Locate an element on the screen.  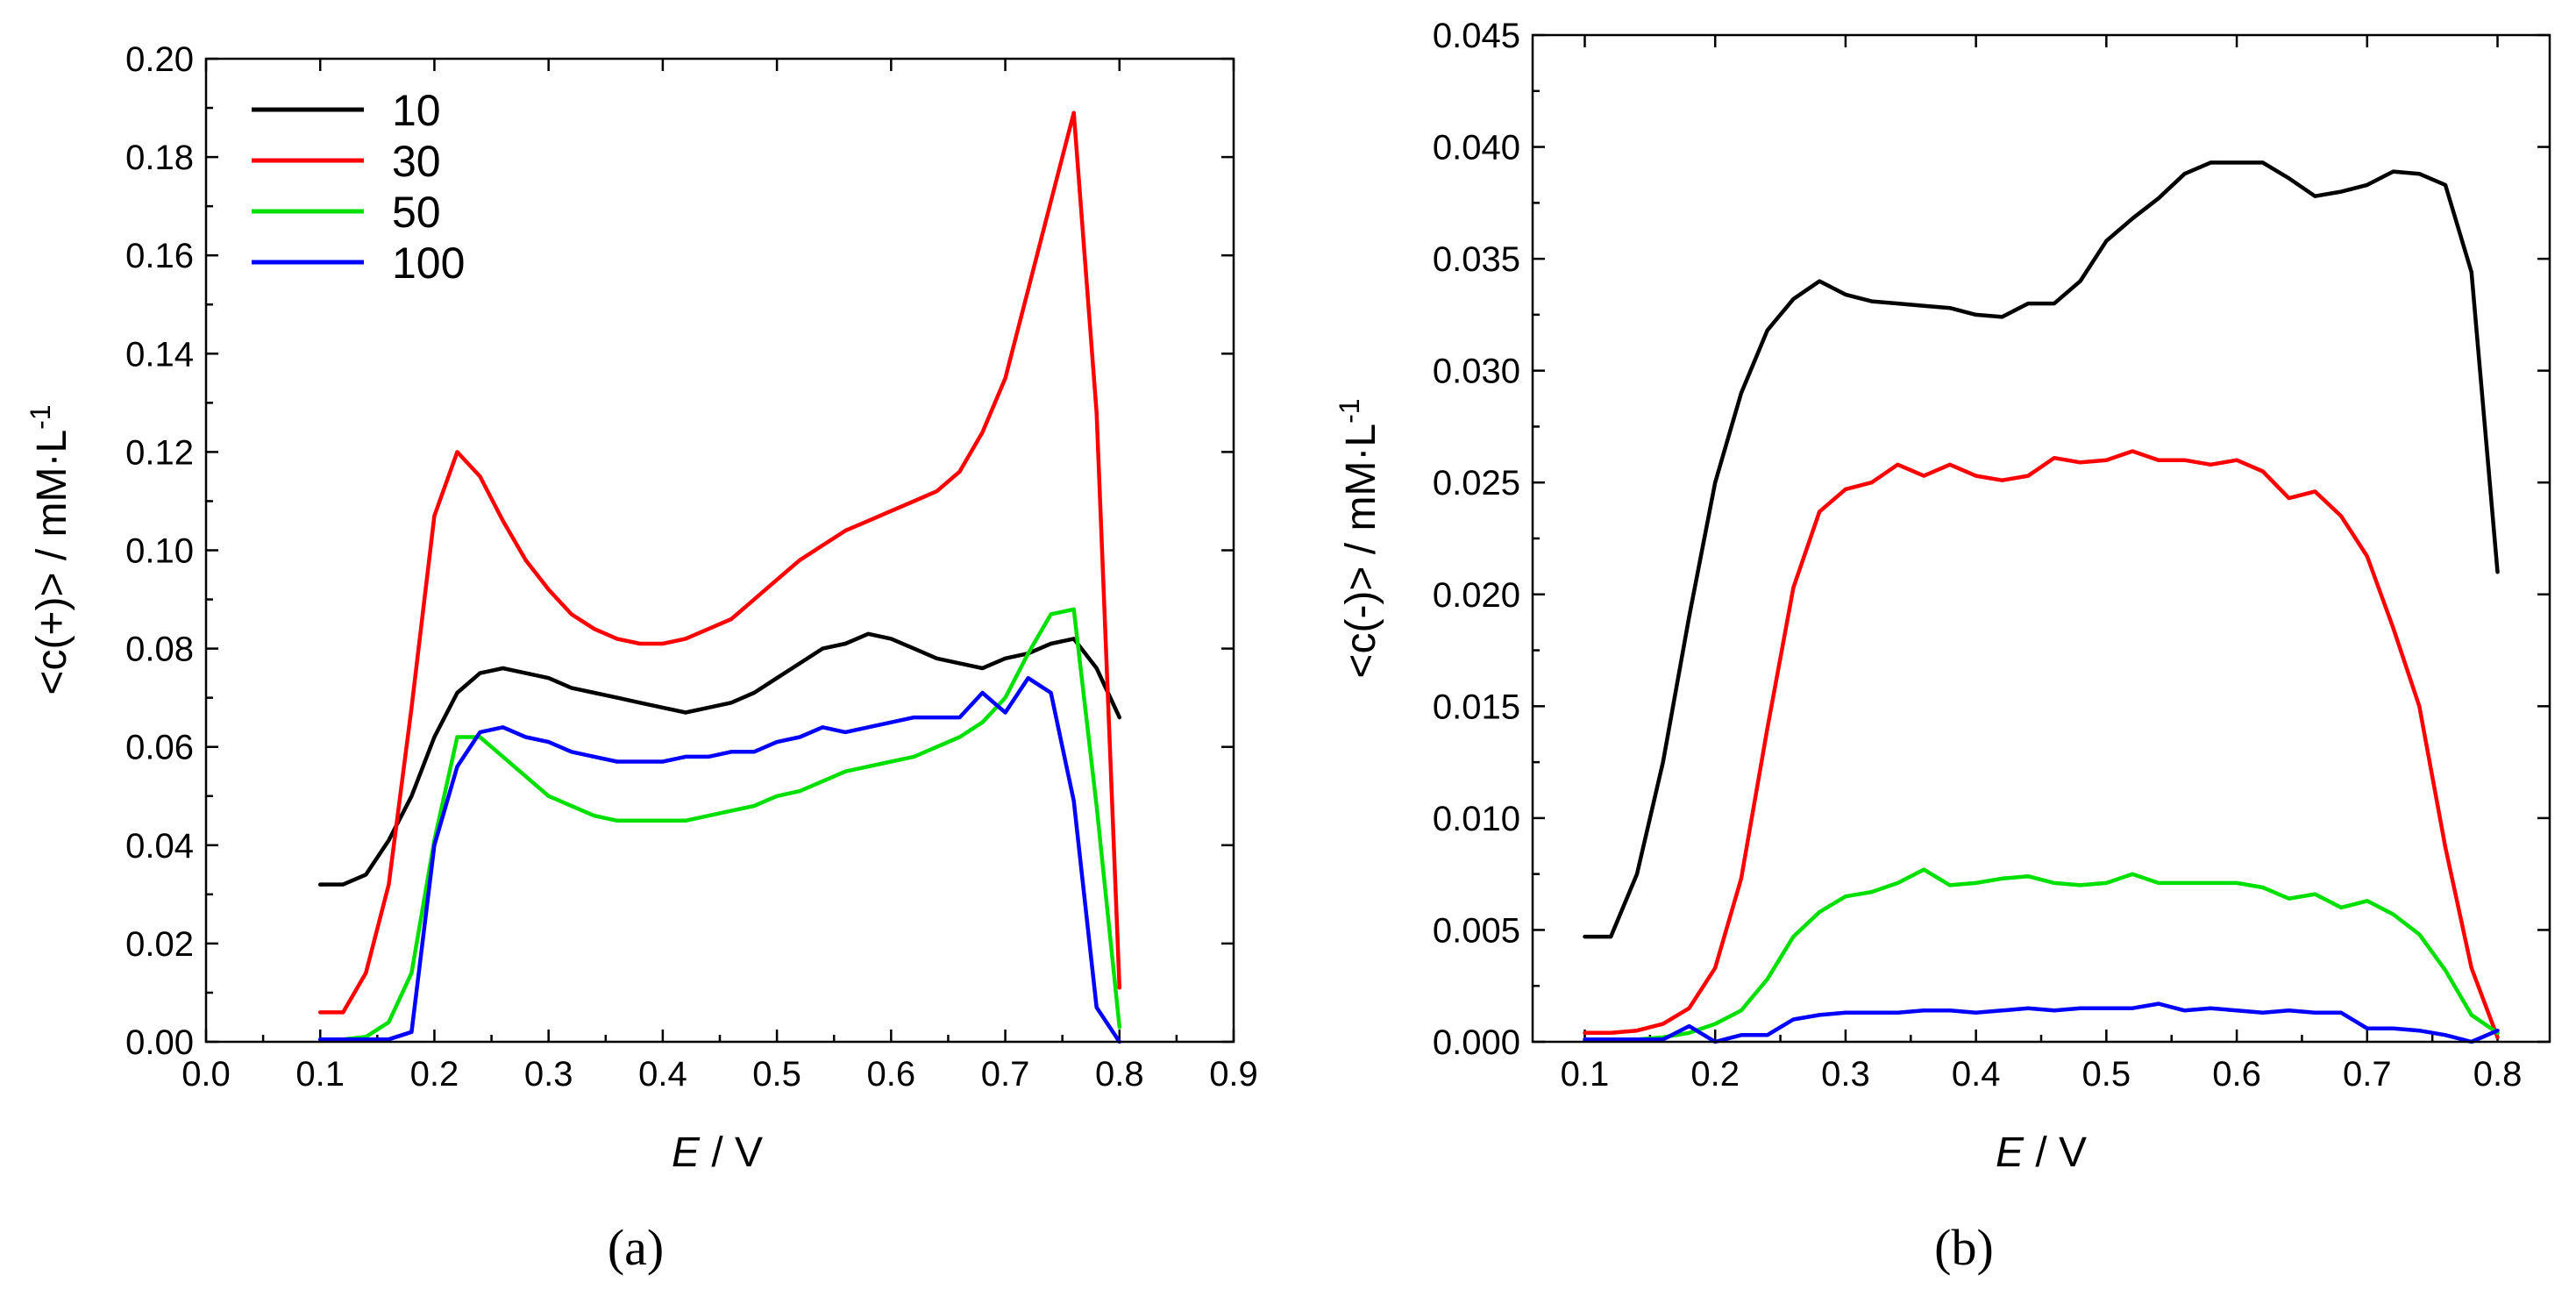
legend-label-30: 30 is located at coordinates (416, 161).